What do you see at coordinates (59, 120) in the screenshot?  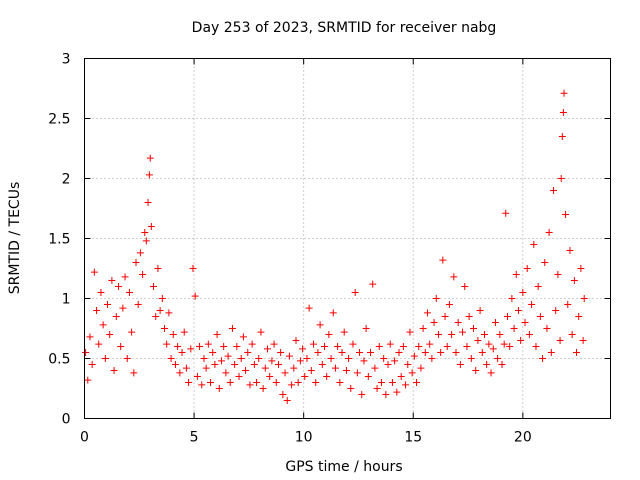 I see `y-tick-label: 2.5` at bounding box center [59, 120].